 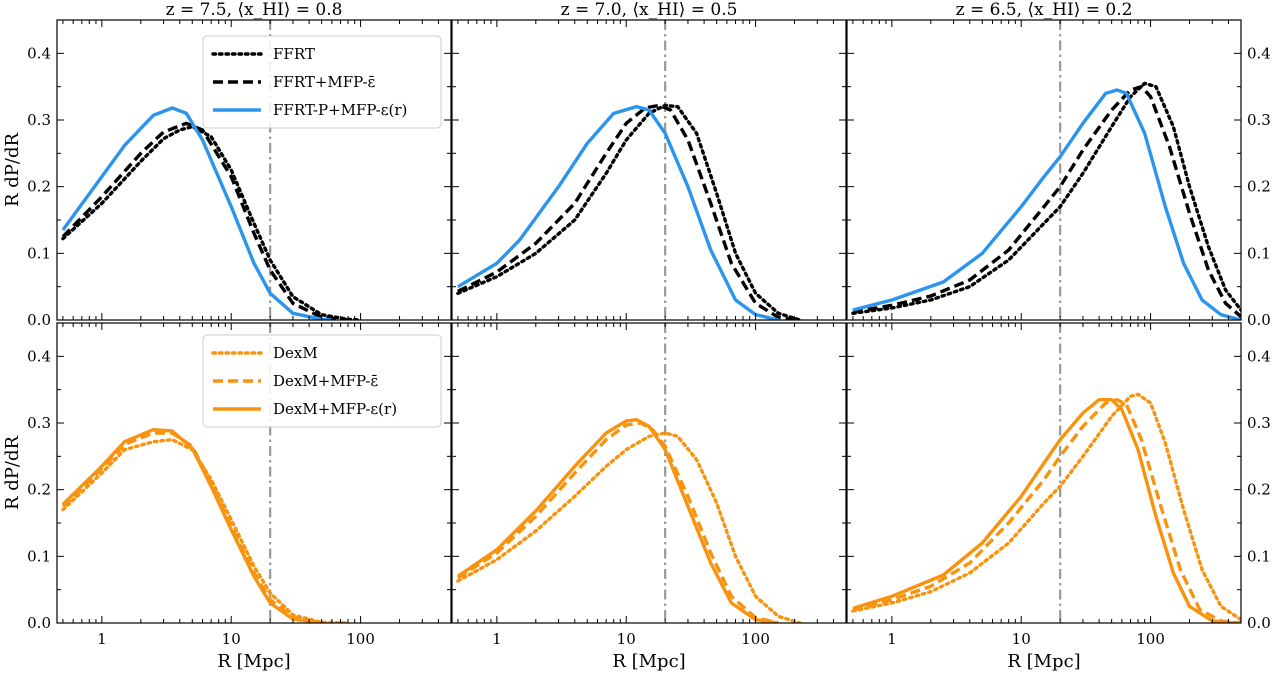 I want to click on legend-label: FFRT-P+MFP-ε(r), so click(x=340, y=110).